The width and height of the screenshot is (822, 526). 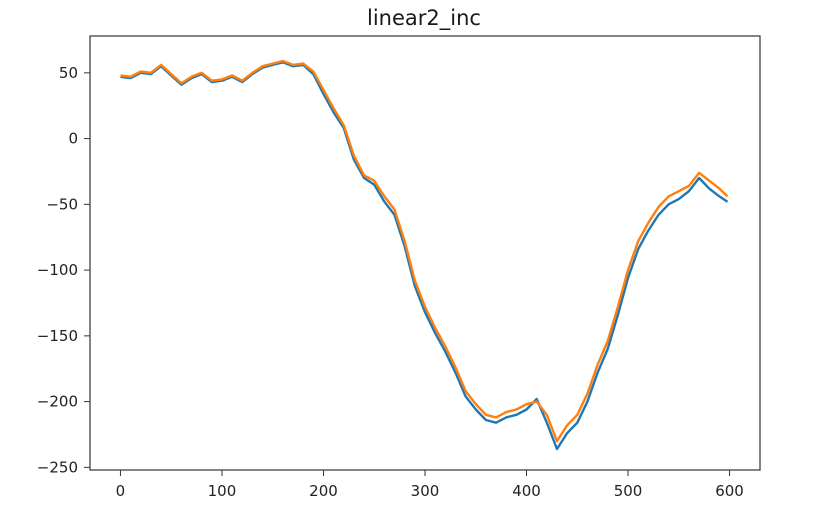 What do you see at coordinates (222, 491) in the screenshot?
I see `x-tick-label: 100` at bounding box center [222, 491].